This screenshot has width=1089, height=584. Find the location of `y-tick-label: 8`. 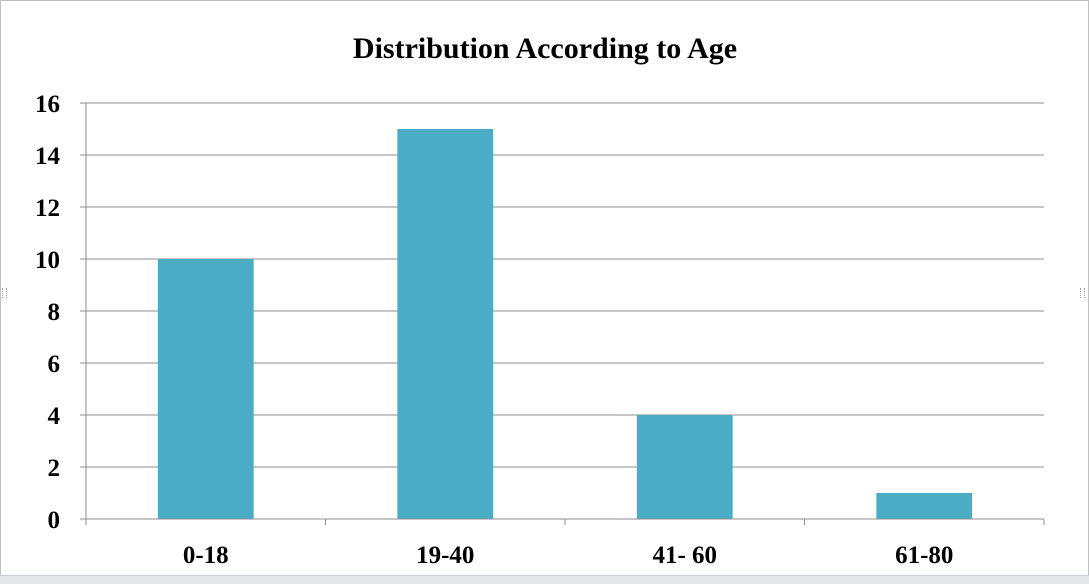

y-tick-label: 8 is located at coordinates (54, 312).